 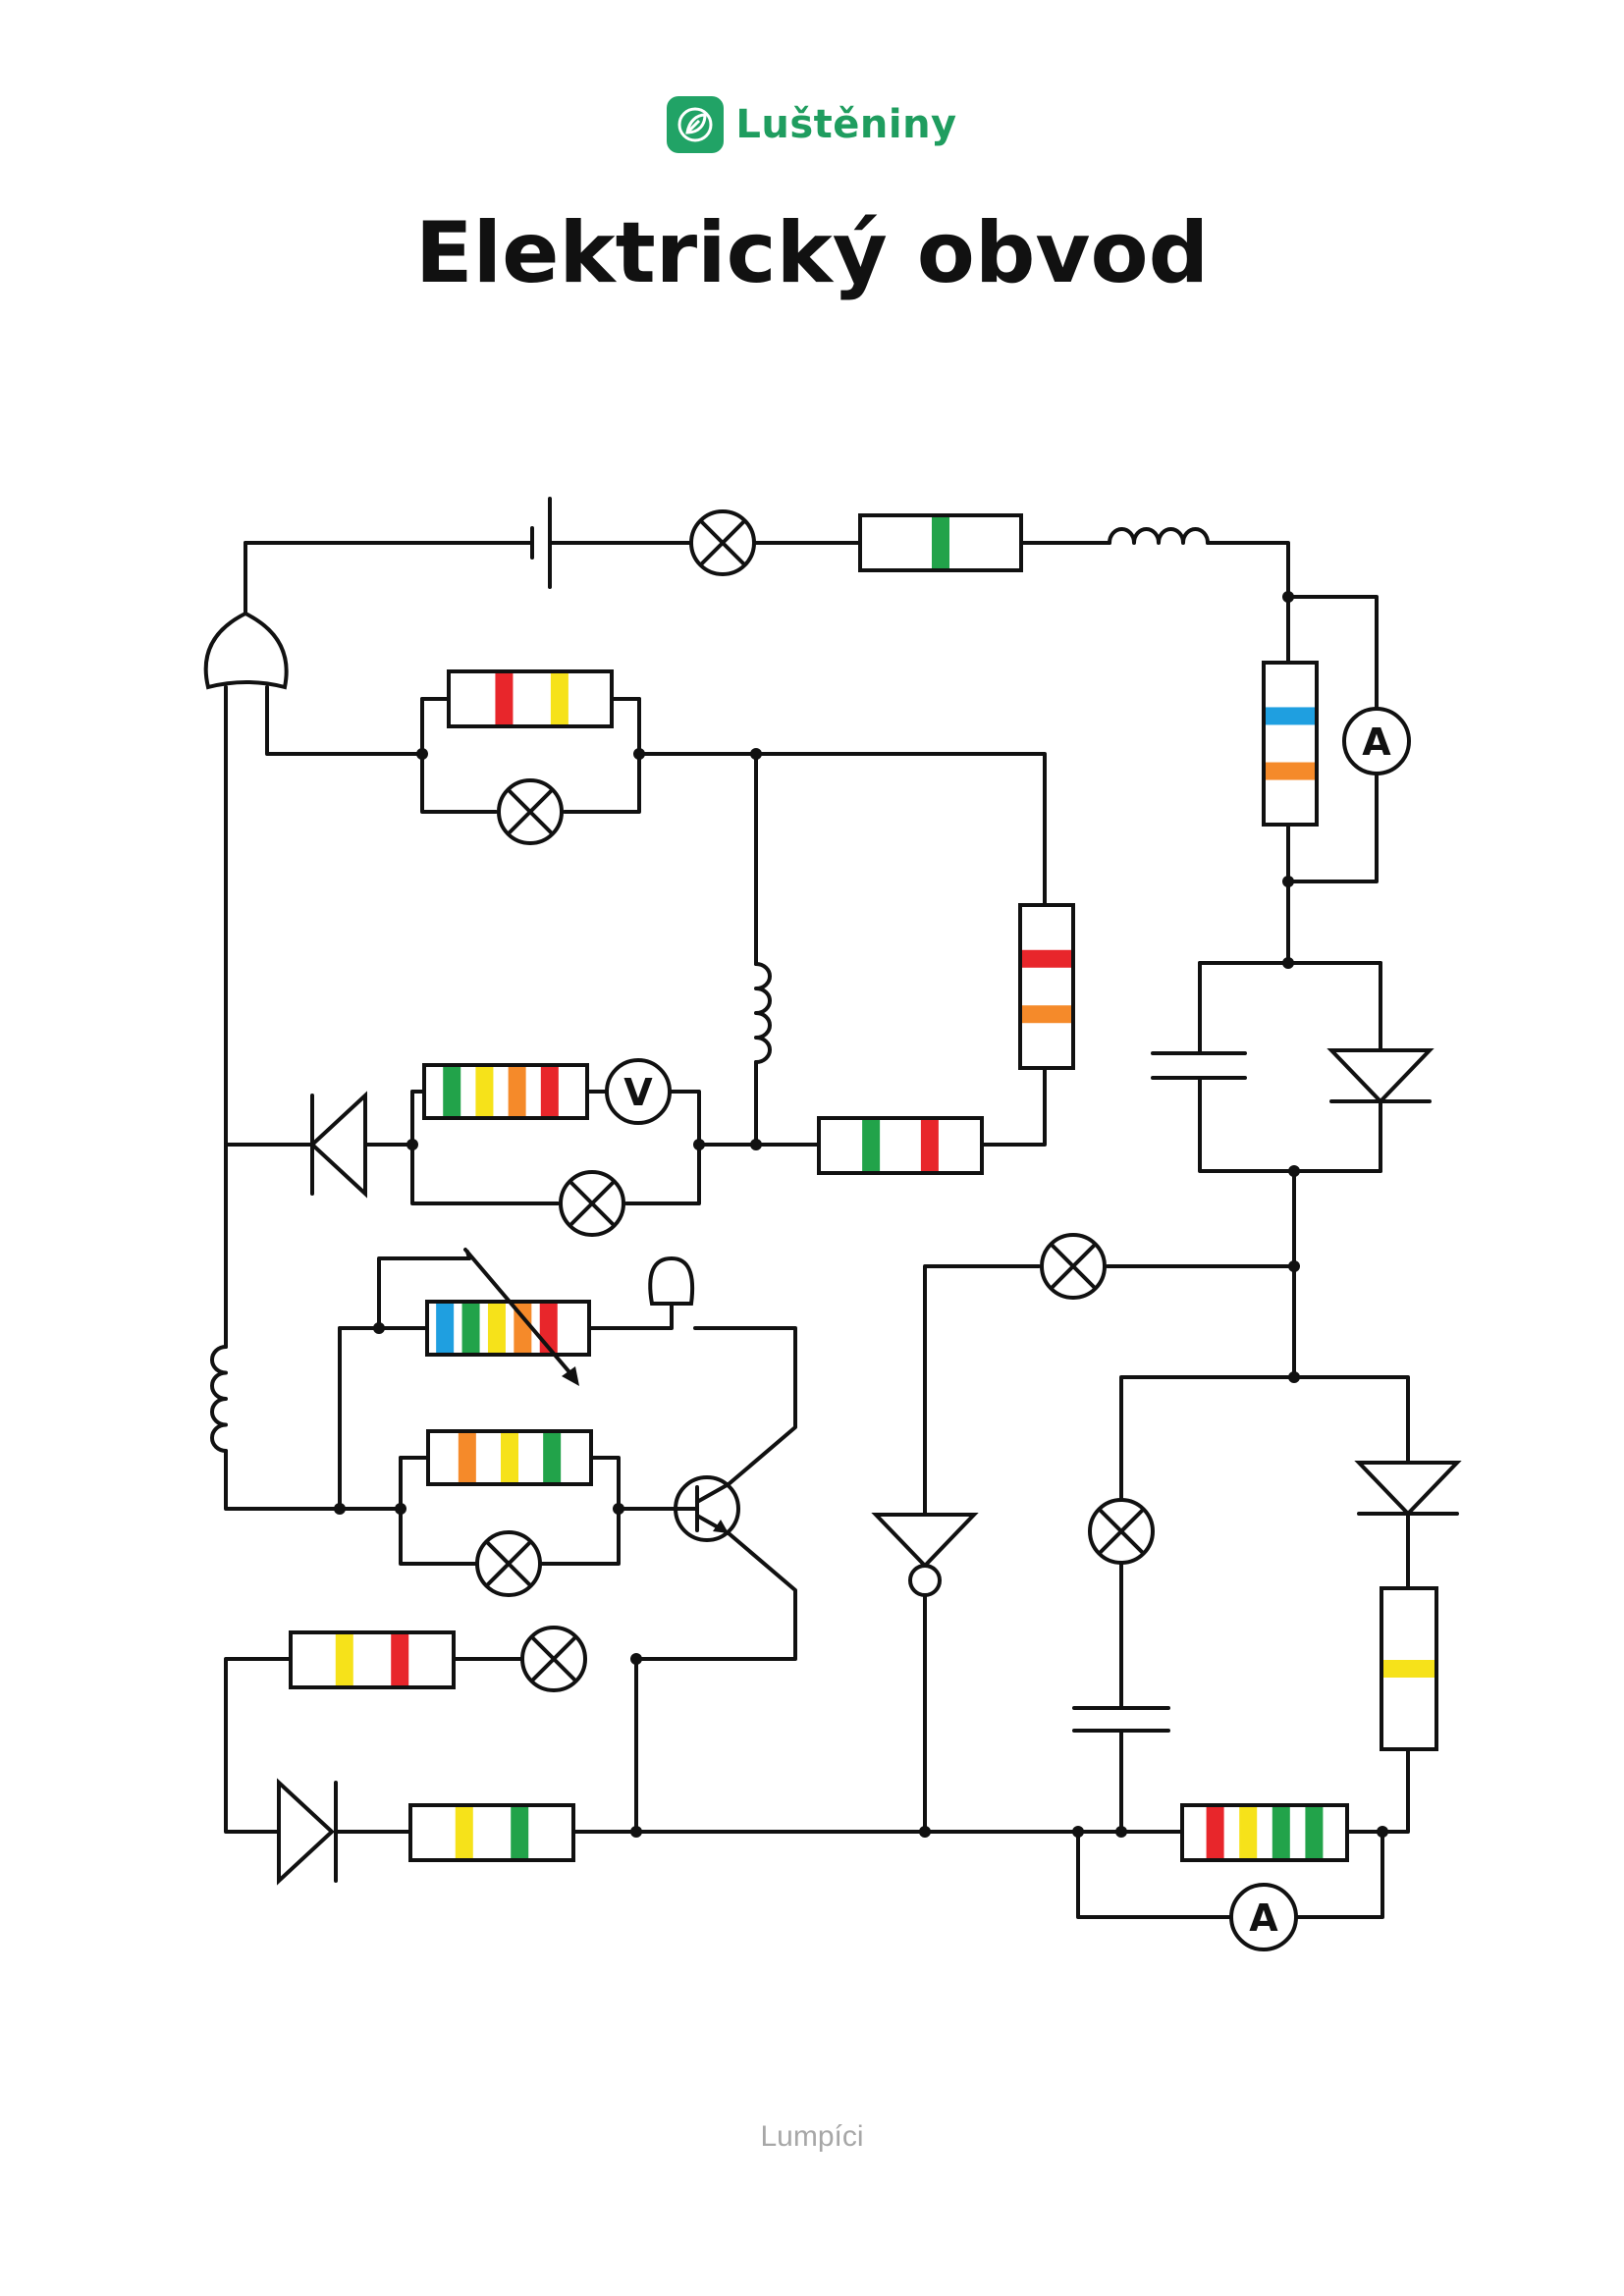 I want to click on or-gate-icon, so click(x=246, y=650).